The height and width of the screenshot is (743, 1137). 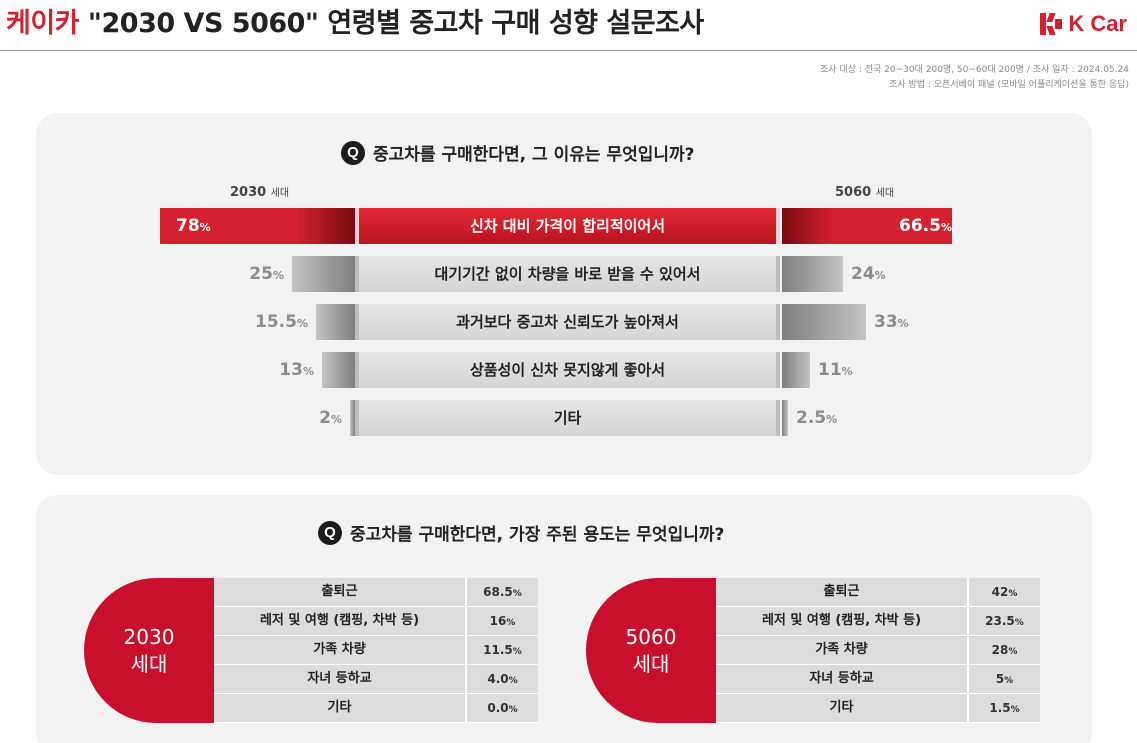 What do you see at coordinates (537, 535) in the screenshot?
I see `question-usage-text: 중고차를 구매한다면, 가장 주된 용도는 무엇입니까?` at bounding box center [537, 535].